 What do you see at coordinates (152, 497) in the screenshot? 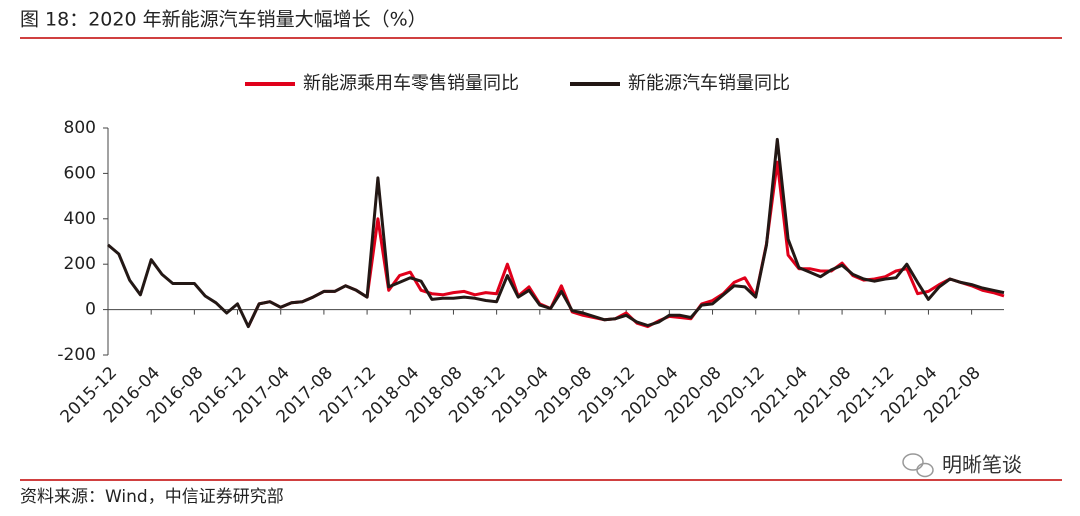
I see `source: 资料来源：Wind，中信证券研究部` at bounding box center [152, 497].